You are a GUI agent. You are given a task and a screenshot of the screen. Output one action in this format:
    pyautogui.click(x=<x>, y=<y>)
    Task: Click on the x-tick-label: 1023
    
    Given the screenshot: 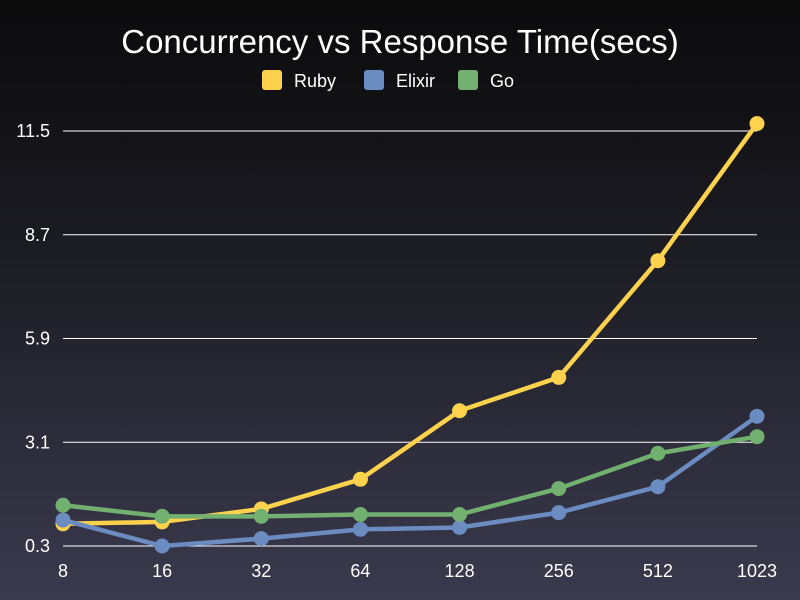 What is the action you would take?
    pyautogui.click(x=757, y=571)
    